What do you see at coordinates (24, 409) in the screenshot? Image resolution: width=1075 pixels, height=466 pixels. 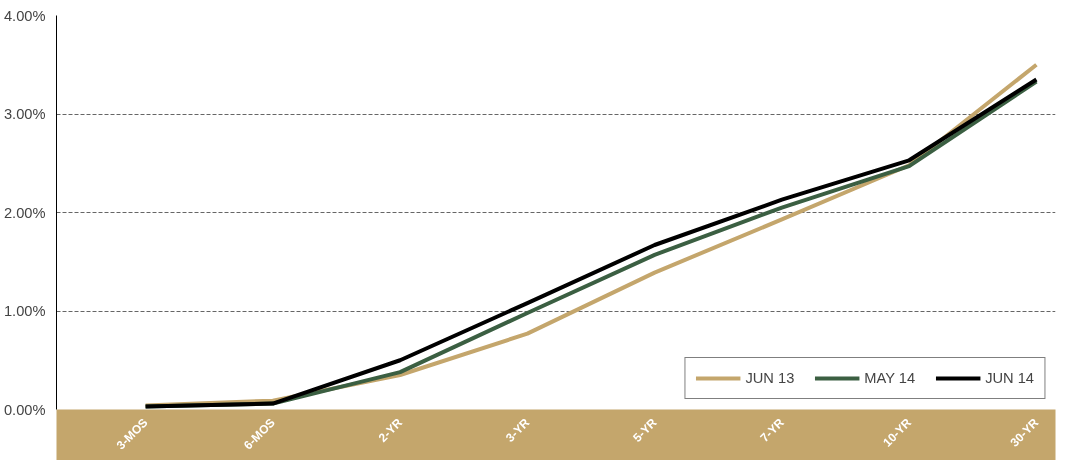 I see `y-tick-label: 0.00%` at bounding box center [24, 409].